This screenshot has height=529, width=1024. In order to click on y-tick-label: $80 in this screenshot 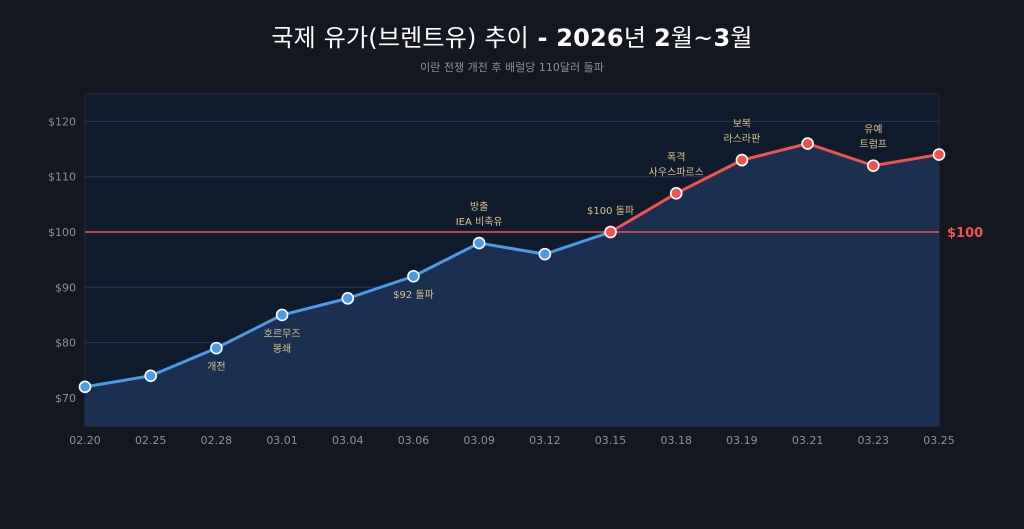, I will do `click(65, 343)`.